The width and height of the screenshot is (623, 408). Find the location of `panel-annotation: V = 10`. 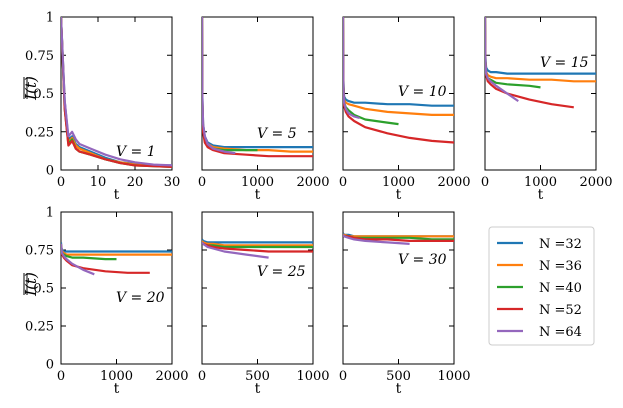

panel-annotation: V = 10 is located at coordinates (422, 92).